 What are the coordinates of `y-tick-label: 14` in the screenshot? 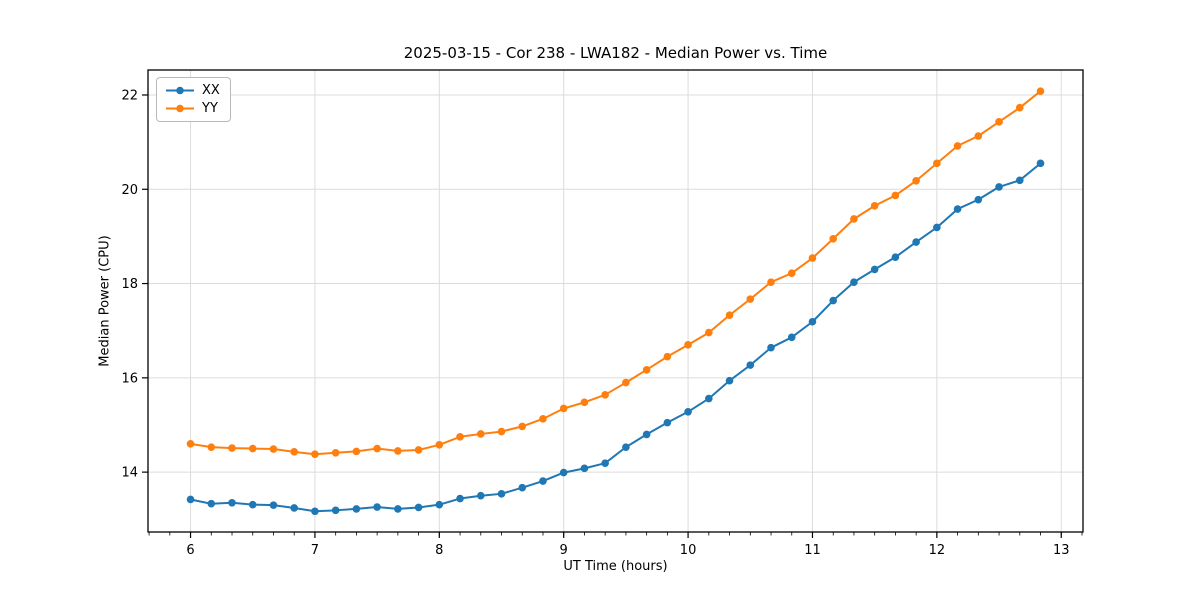 It's located at (129, 473).